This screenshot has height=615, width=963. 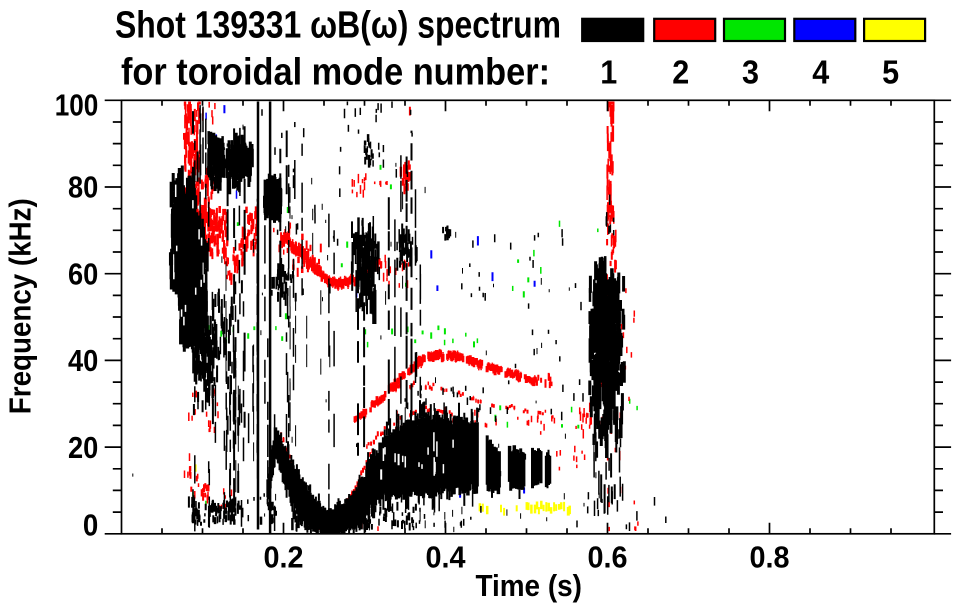 I want to click on svg-text: 0.2, so click(x=284, y=558).